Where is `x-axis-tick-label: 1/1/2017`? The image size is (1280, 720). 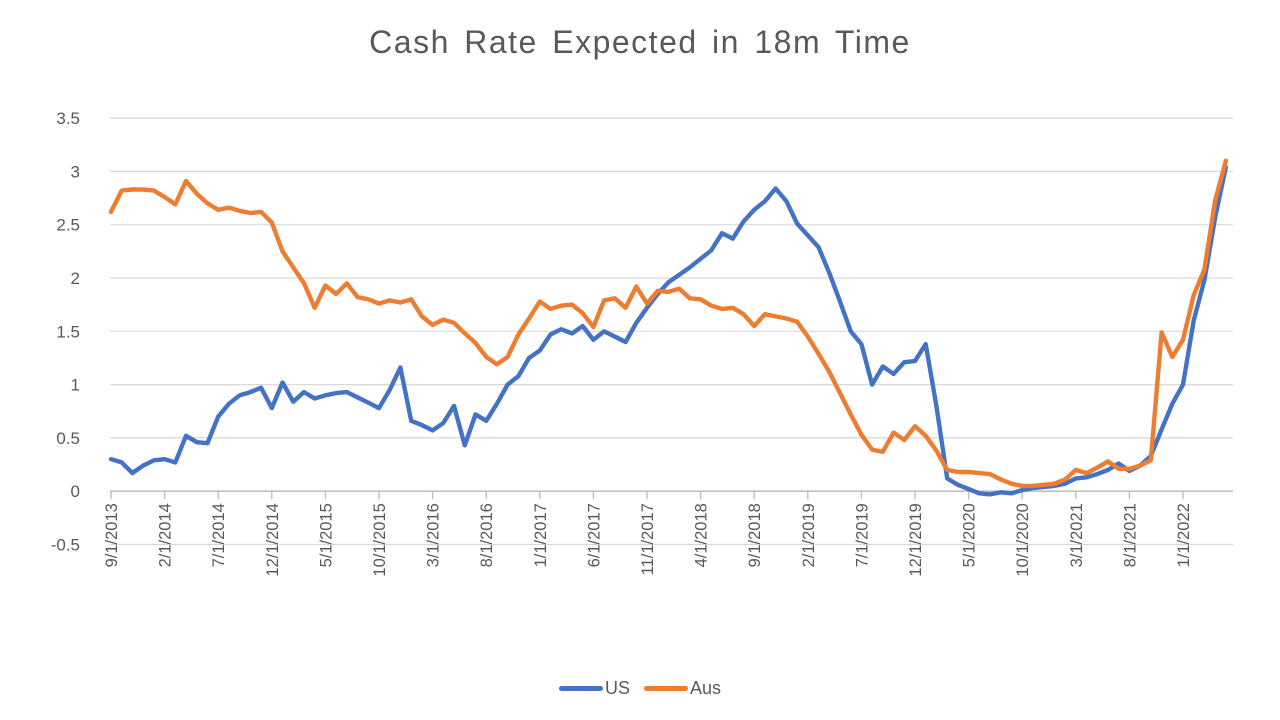 x-axis-tick-label: 1/1/2017 is located at coordinates (541, 535).